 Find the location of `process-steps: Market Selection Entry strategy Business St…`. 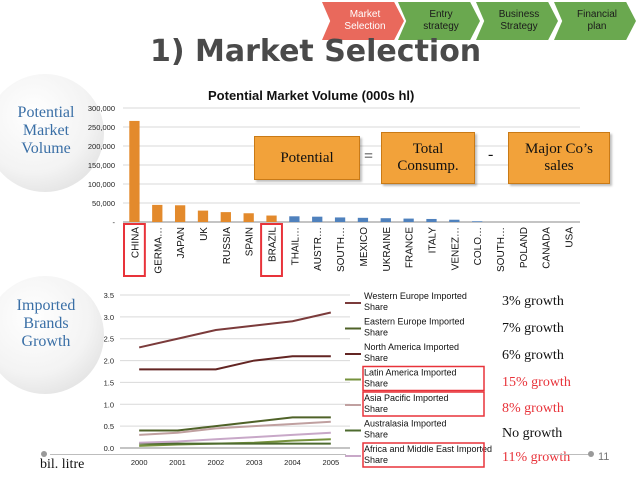

process-steps: Market Selection Entry strategy Business St… is located at coordinates (480, 22).